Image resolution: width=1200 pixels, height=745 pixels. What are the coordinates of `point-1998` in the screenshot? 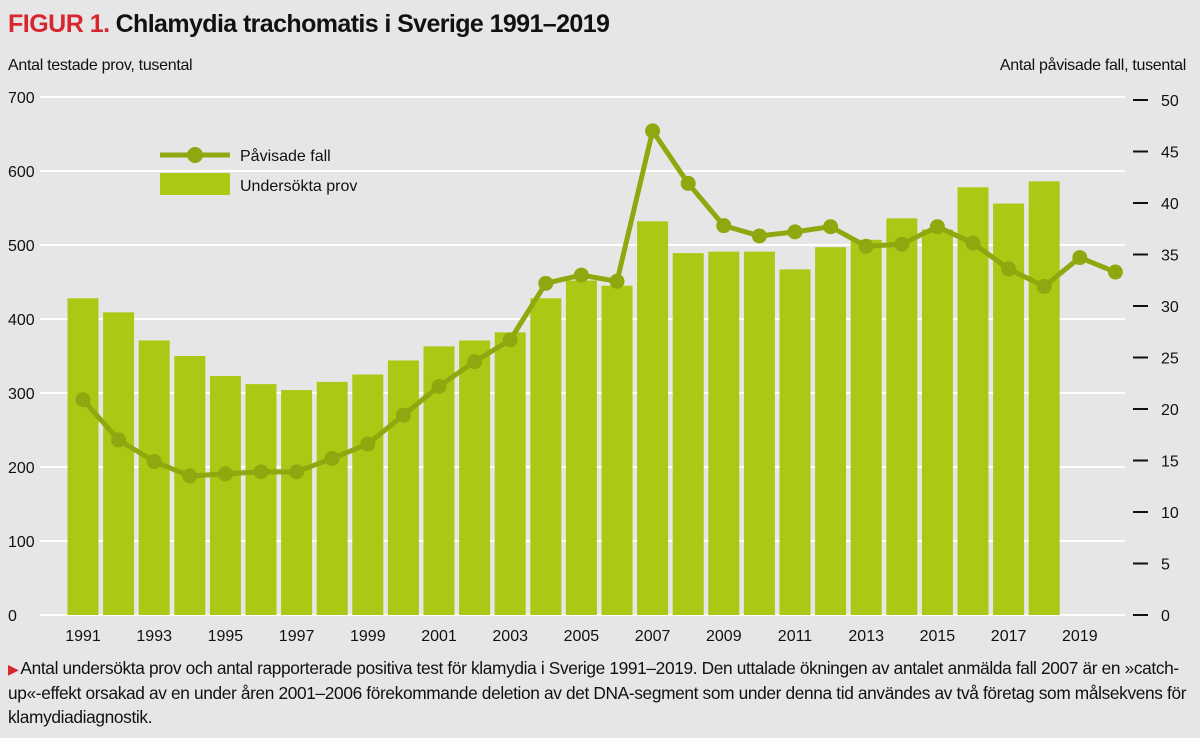 It's located at (332, 458).